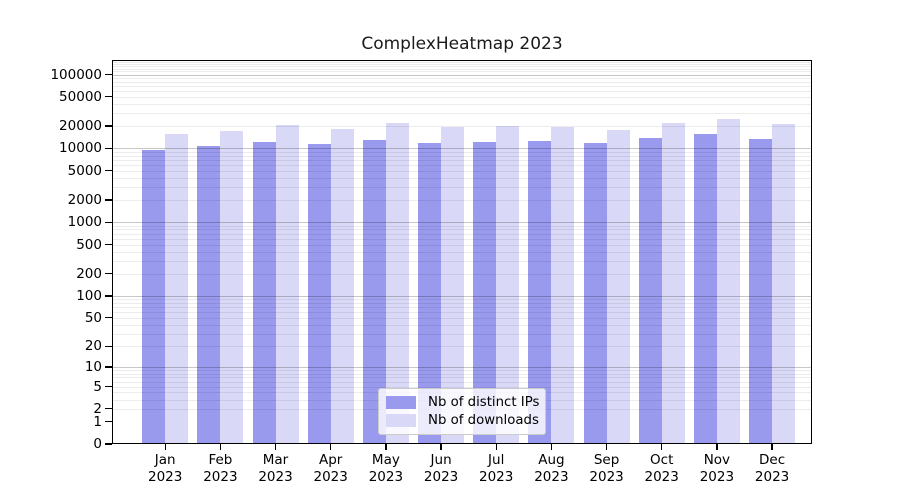 The height and width of the screenshot is (500, 900). I want to click on bar-downloads-oct, so click(673, 283).